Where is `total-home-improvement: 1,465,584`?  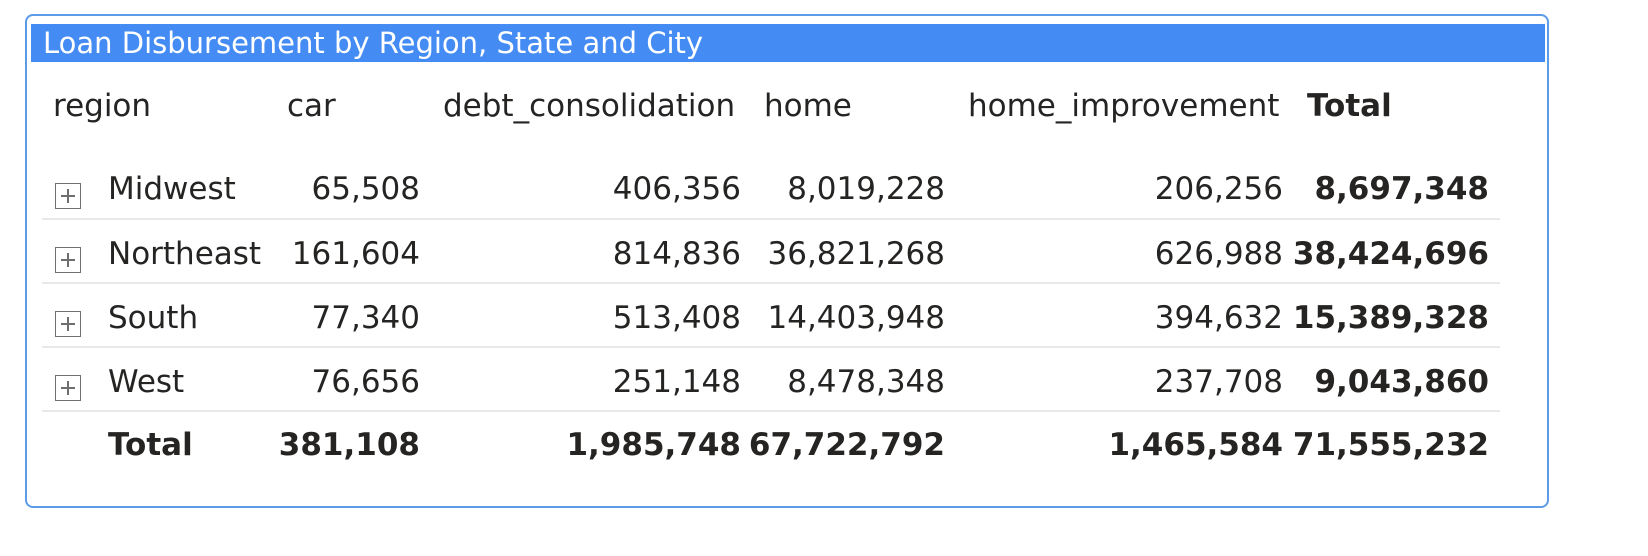 total-home-improvement: 1,465,584 is located at coordinates (1195, 445).